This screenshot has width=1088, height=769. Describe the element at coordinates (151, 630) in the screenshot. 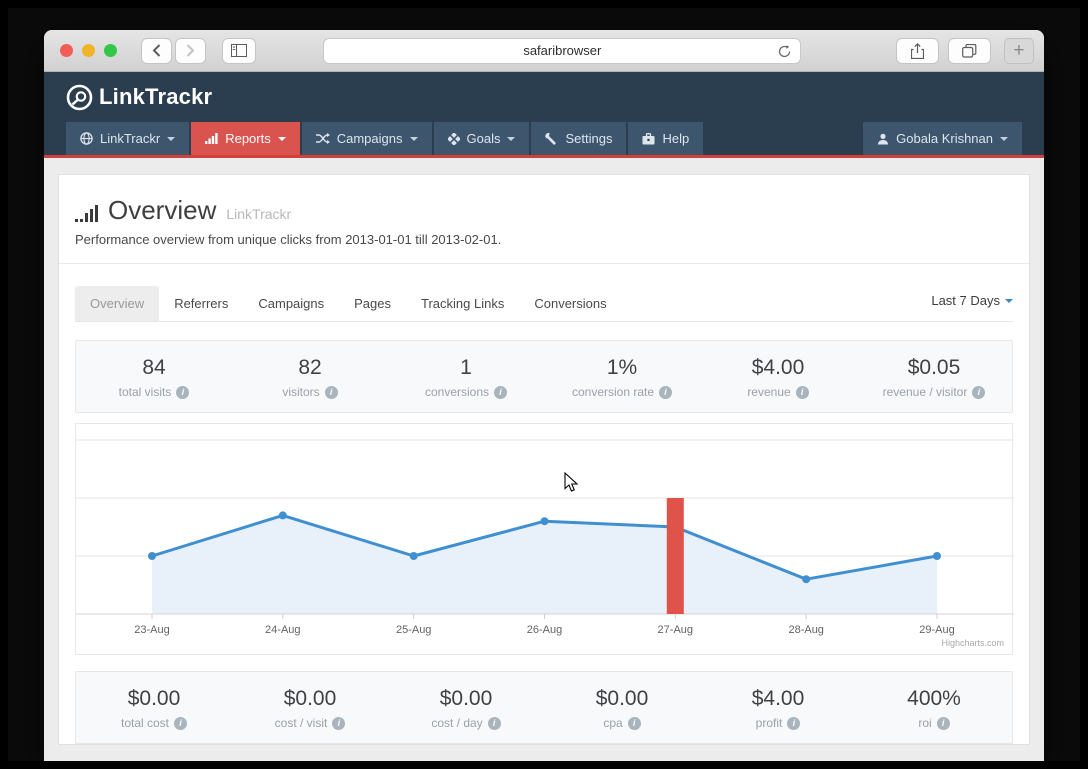

I see `svg-text: 23-Aug` at that location.